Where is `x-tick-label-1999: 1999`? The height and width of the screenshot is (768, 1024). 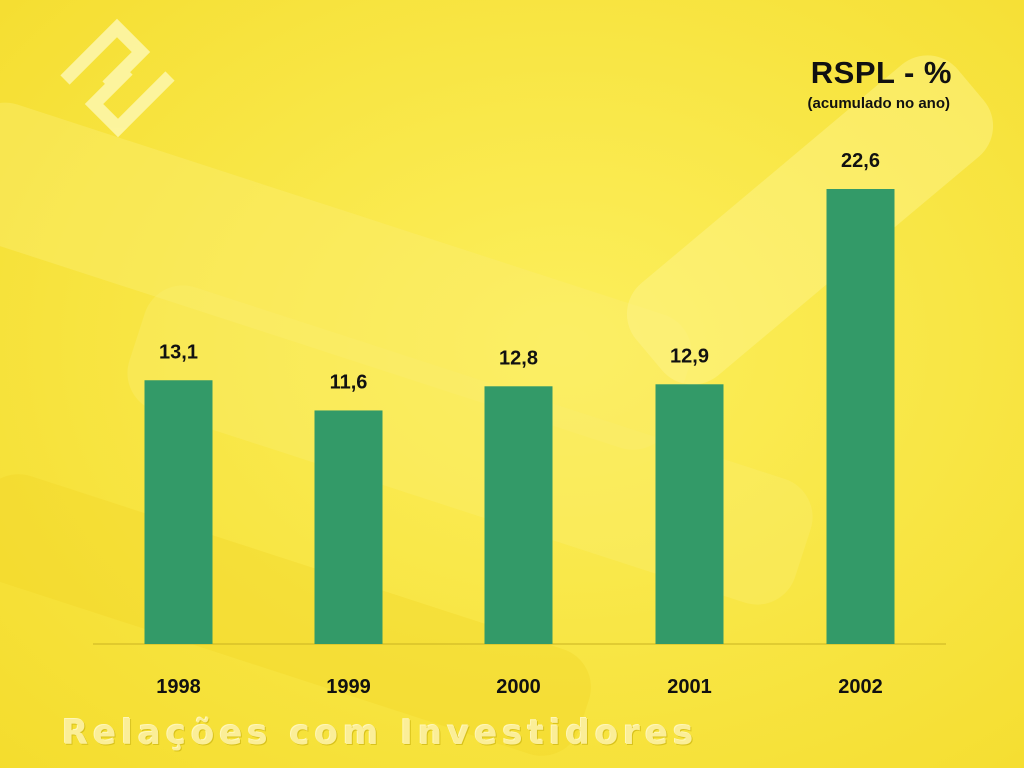
x-tick-label-1999: 1999 is located at coordinates (348, 687).